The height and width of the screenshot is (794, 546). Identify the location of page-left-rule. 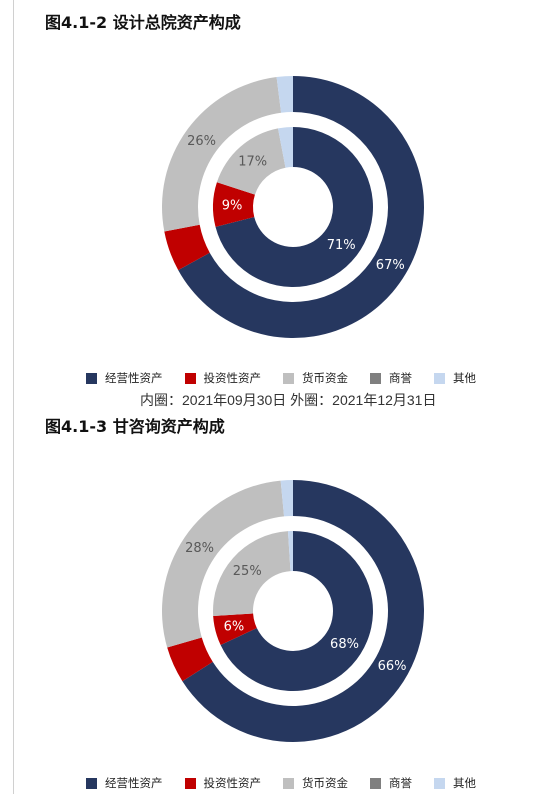
(13, 397).